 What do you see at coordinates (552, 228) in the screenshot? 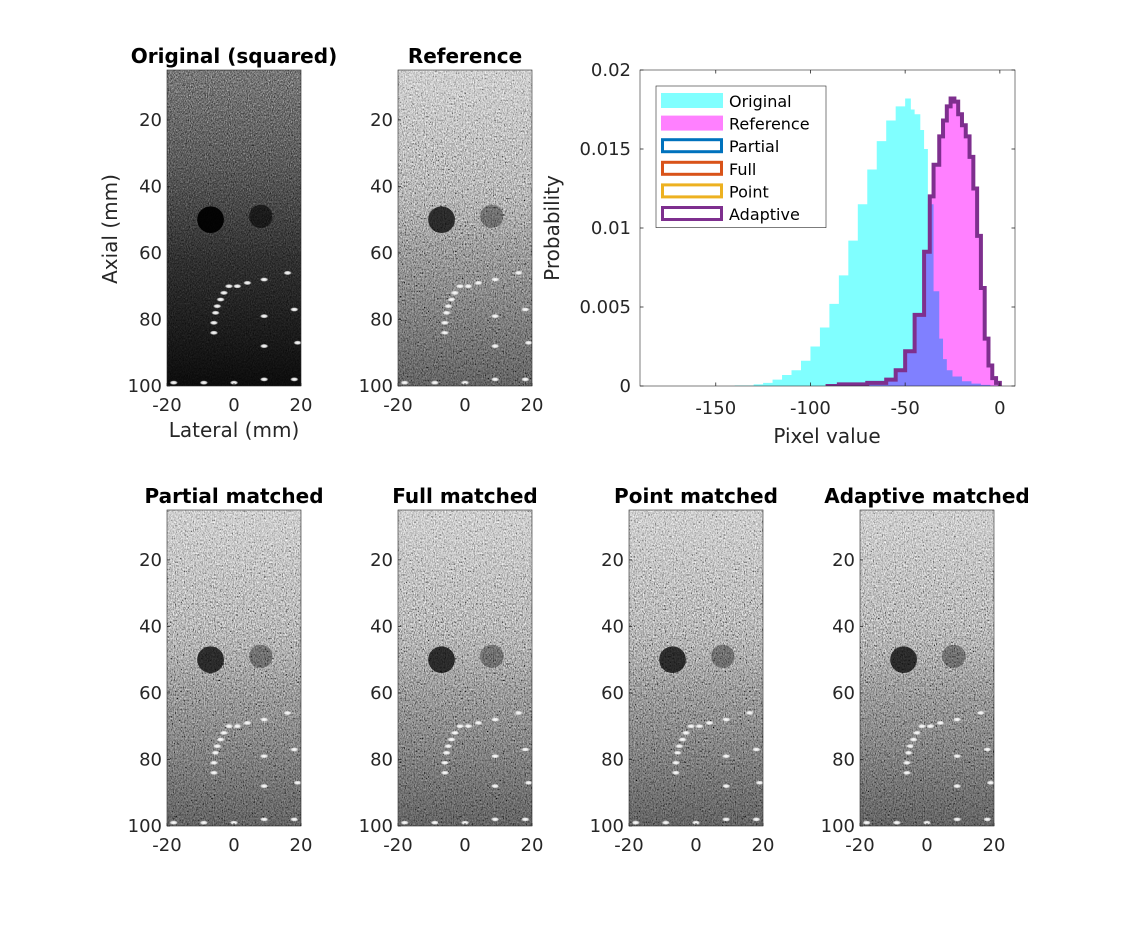
I see `y-axis-label: Probability` at bounding box center [552, 228].